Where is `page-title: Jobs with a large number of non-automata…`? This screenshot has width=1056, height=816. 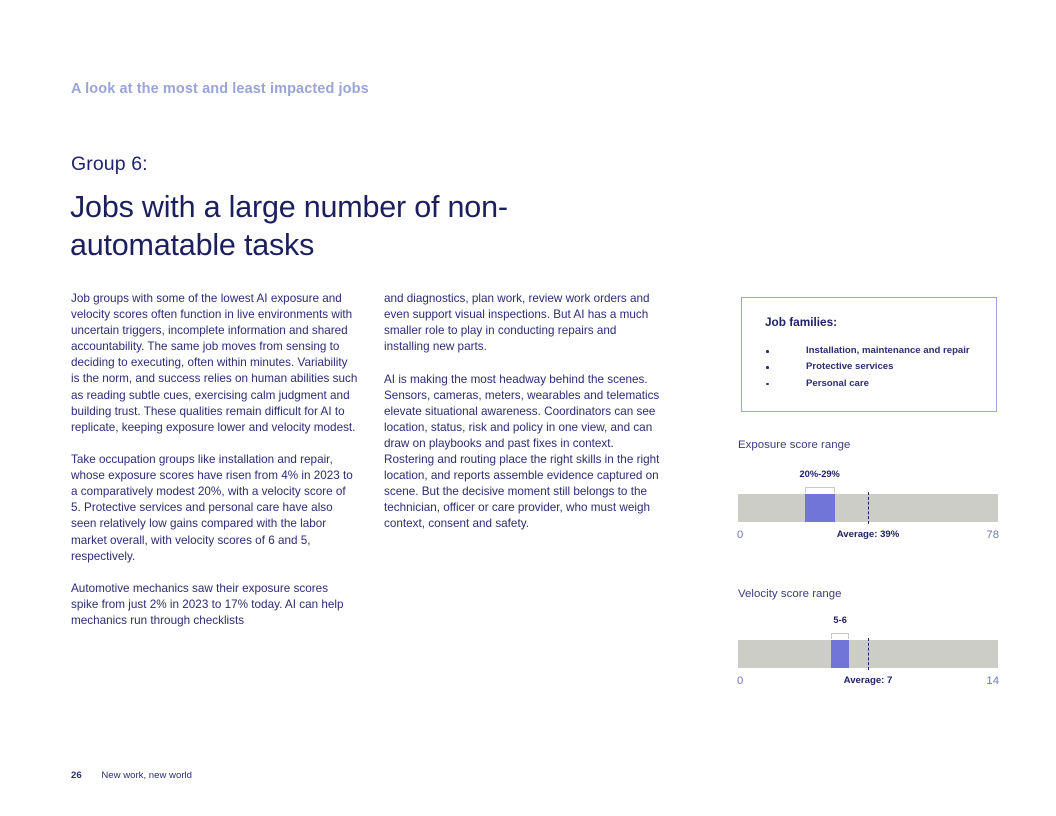
page-title: Jobs with a large number of non-automata… is located at coordinates (289, 226).